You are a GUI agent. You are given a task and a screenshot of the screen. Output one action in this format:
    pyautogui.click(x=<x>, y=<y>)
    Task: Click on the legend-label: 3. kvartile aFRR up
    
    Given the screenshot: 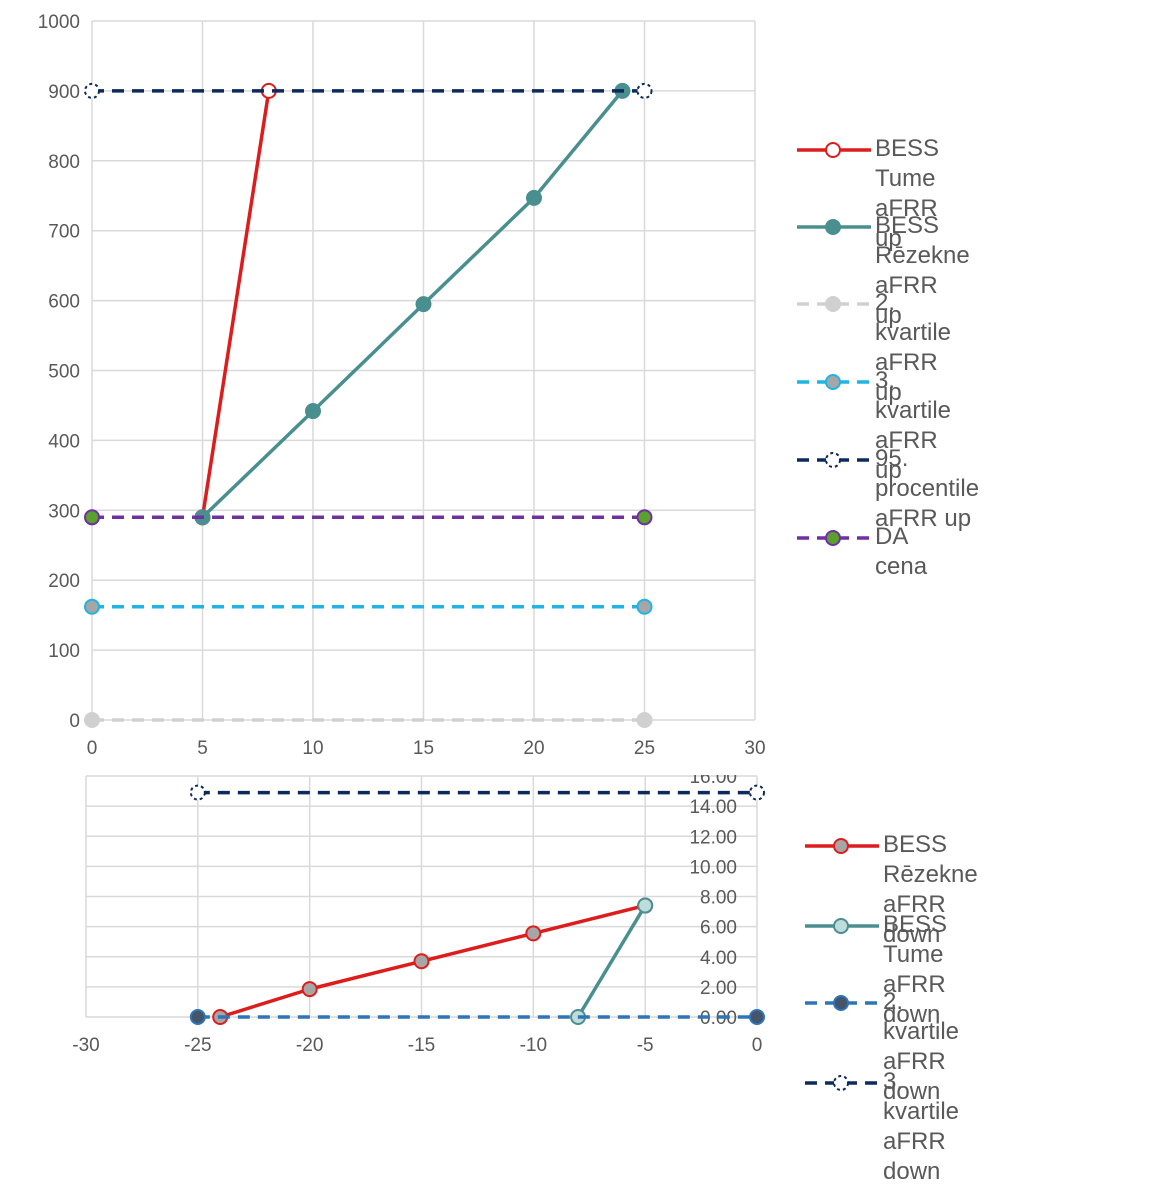 What is the action you would take?
    pyautogui.click(x=913, y=425)
    